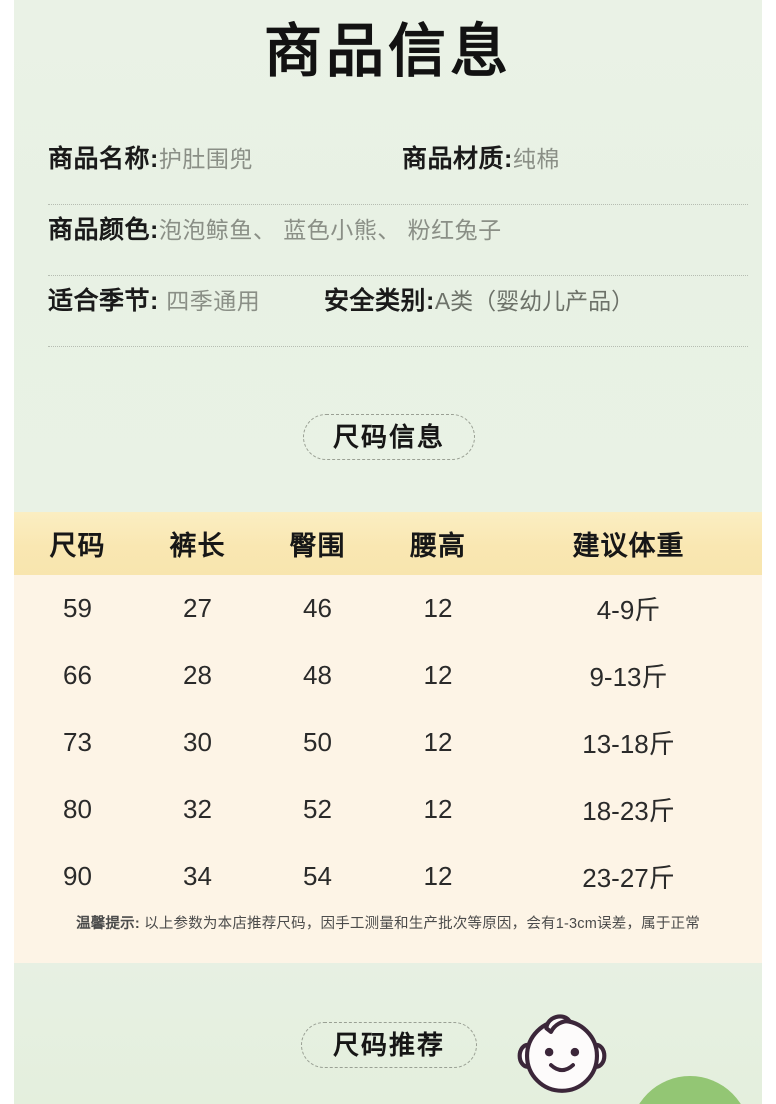 The width and height of the screenshot is (776, 1104). I want to click on table-cell-weight: 13-18斤, so click(628, 744).